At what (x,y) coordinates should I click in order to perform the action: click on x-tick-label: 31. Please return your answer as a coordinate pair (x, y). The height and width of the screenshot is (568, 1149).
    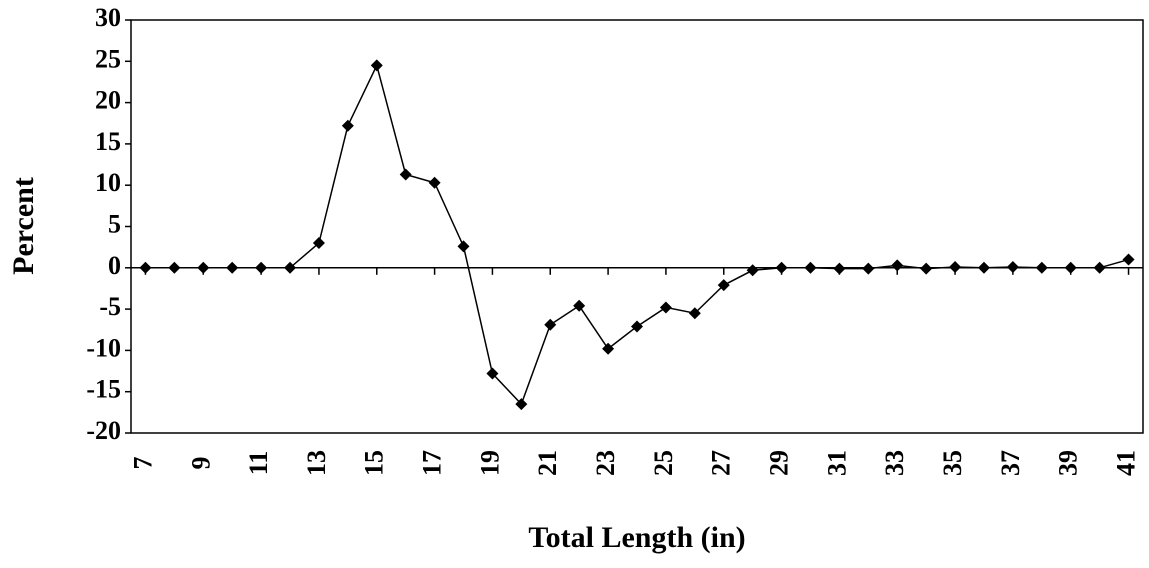
    Looking at the image, I should click on (836, 463).